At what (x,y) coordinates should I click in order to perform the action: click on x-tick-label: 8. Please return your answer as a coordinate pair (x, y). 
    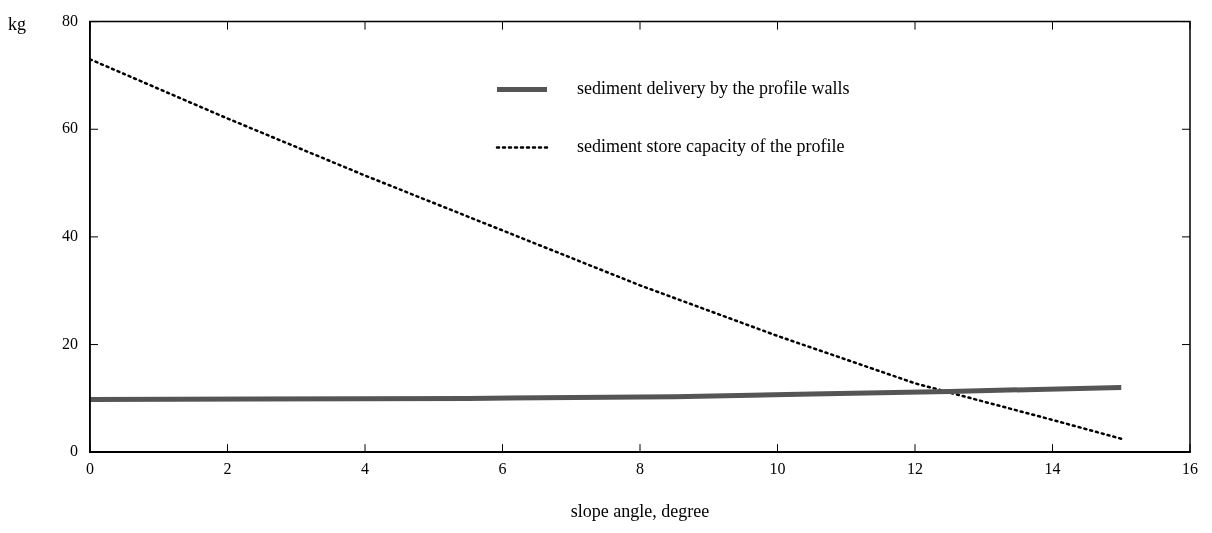
    Looking at the image, I should click on (640, 468).